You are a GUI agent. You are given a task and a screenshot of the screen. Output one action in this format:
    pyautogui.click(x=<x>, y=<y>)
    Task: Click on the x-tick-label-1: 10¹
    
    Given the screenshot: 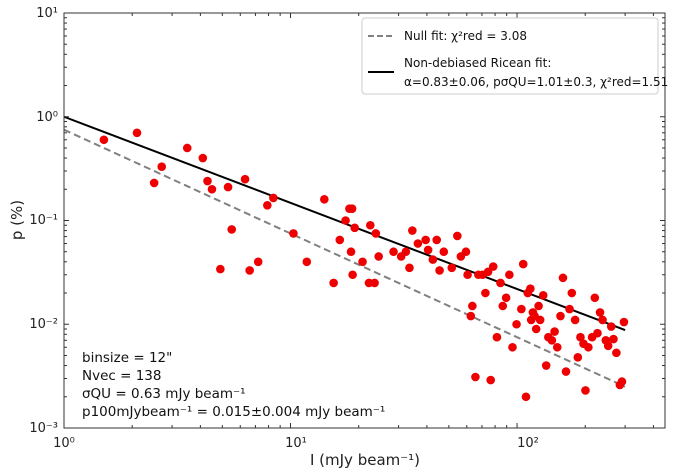 What is the action you would take?
    pyautogui.click(x=296, y=443)
    